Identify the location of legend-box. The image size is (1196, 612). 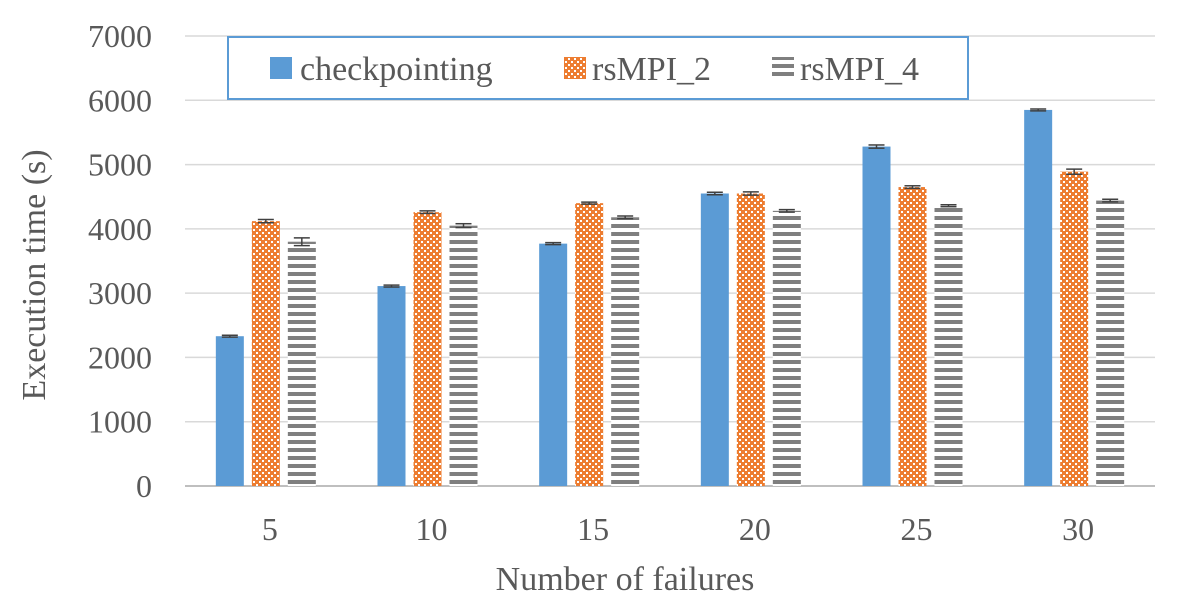
(598, 68).